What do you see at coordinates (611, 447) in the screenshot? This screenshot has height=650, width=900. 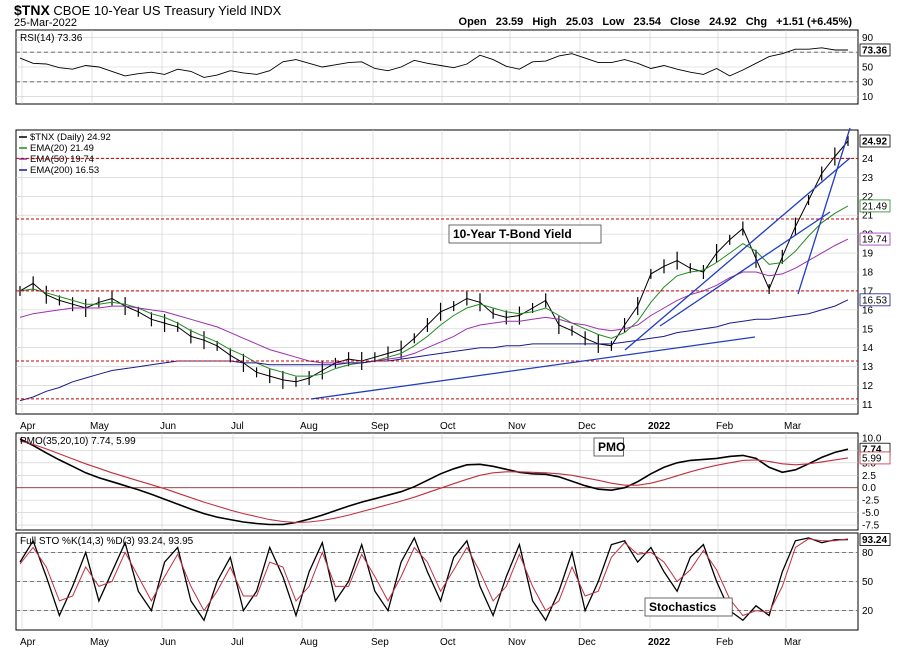 I see `annotation-text: PMO` at bounding box center [611, 447].